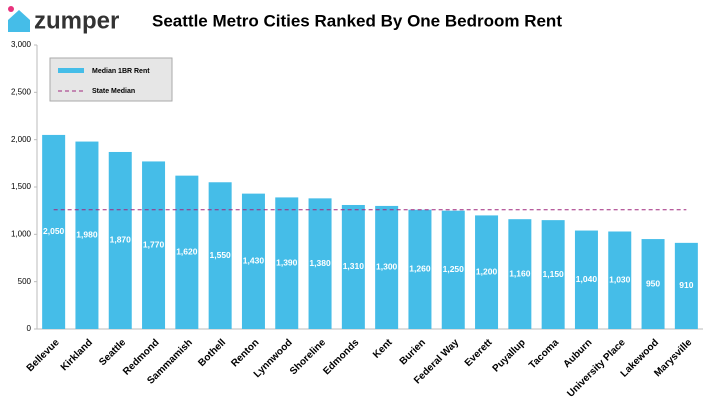 The width and height of the screenshot is (720, 405). I want to click on x-tick-label: Kent, so click(383, 349).